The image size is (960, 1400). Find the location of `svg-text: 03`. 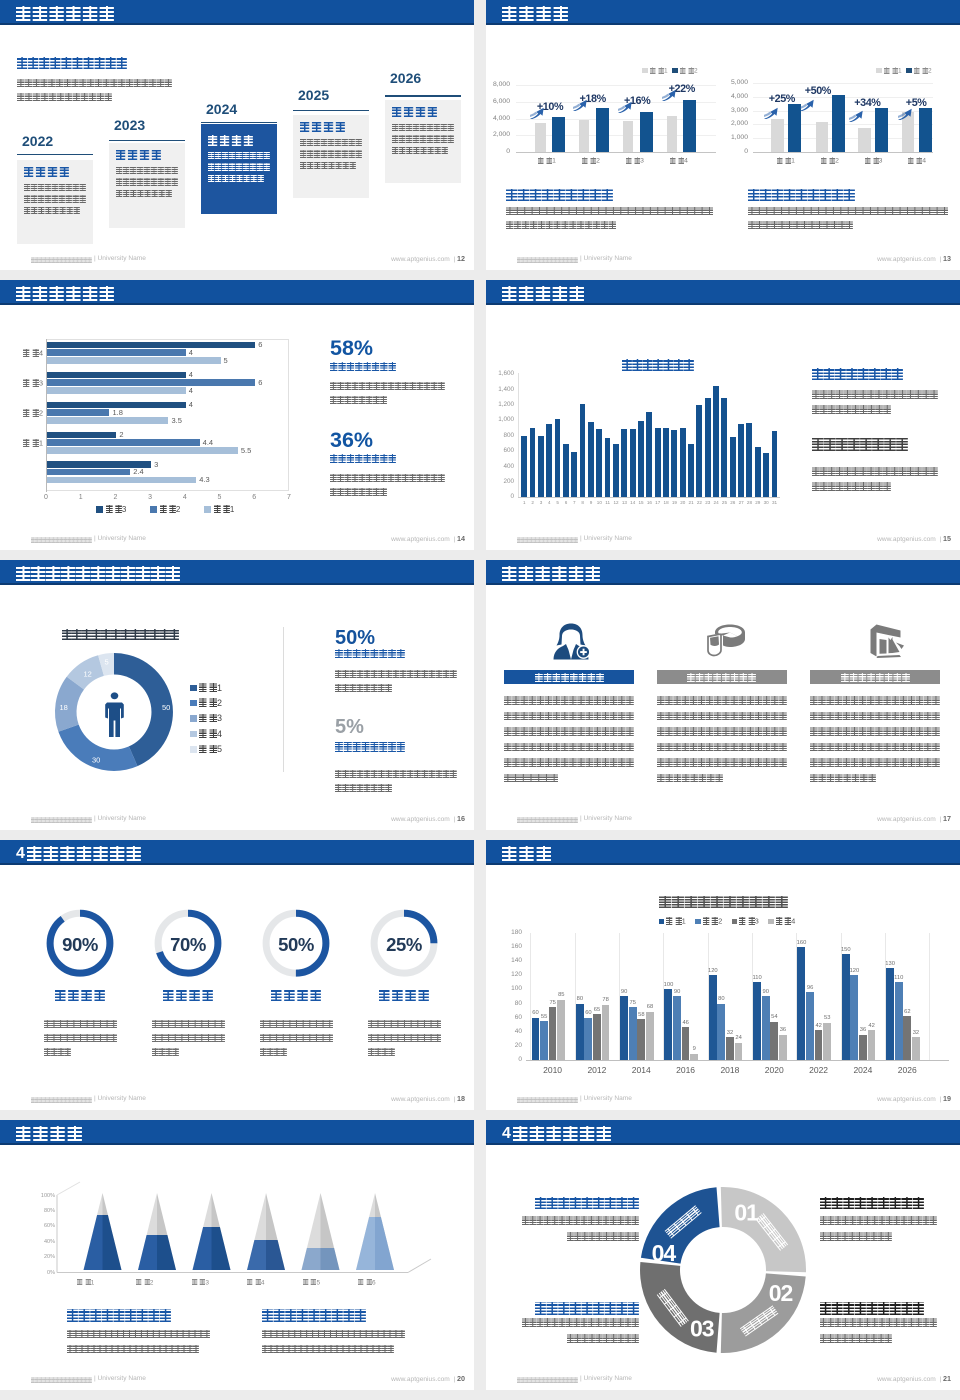

svg-text: 03 is located at coordinates (702, 1328).